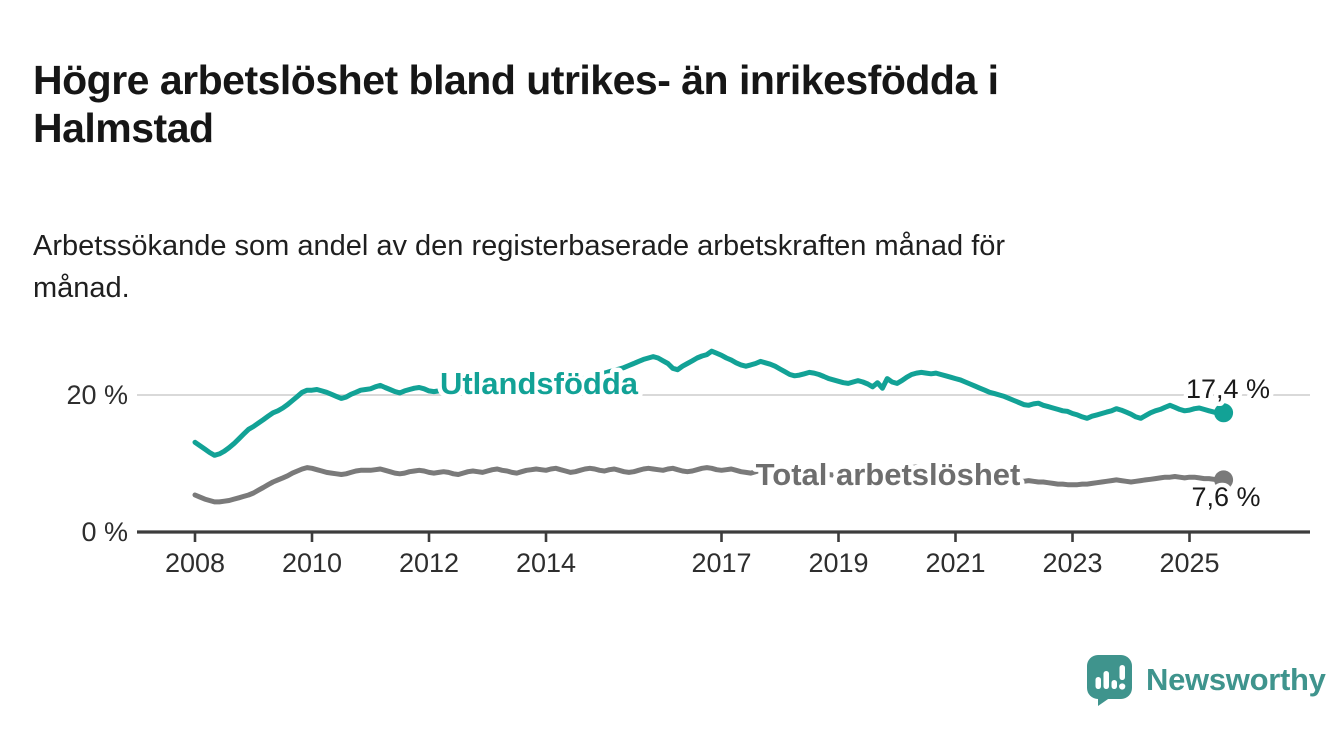  What do you see at coordinates (1224, 413) in the screenshot?
I see `series-endpoint-dot-utlandsfodda` at bounding box center [1224, 413].